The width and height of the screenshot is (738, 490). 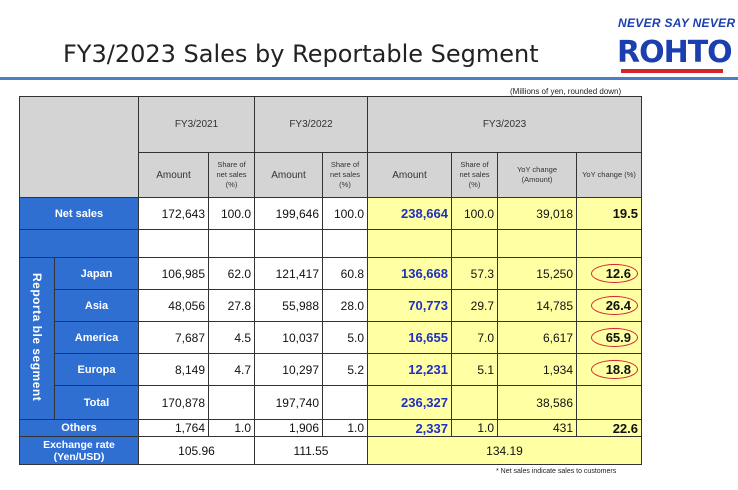 What do you see at coordinates (409, 428) in the screenshot?
I see `cell: 2,337` at bounding box center [409, 428].